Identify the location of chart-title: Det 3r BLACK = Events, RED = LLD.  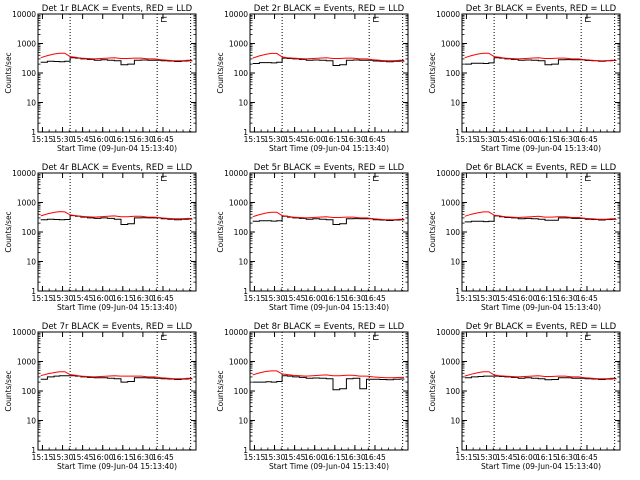
(541, 9).